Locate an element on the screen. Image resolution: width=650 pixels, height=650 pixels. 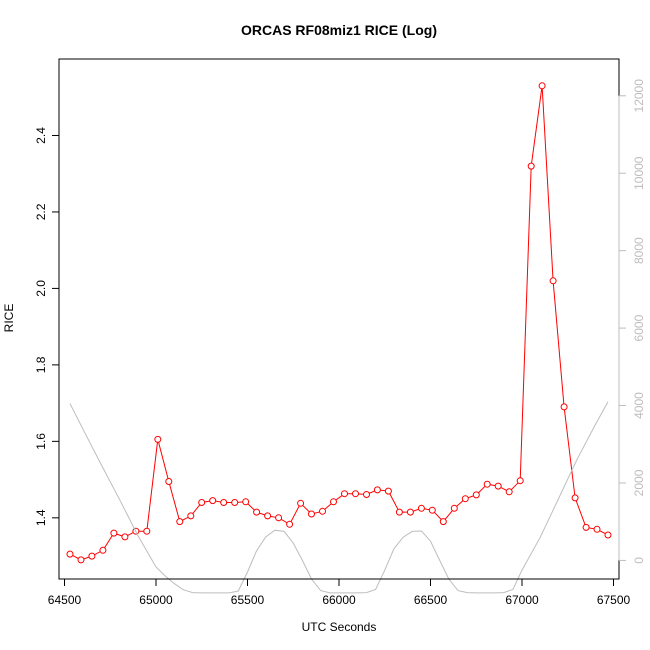
x-tick-label: 66500 is located at coordinates (431, 600).